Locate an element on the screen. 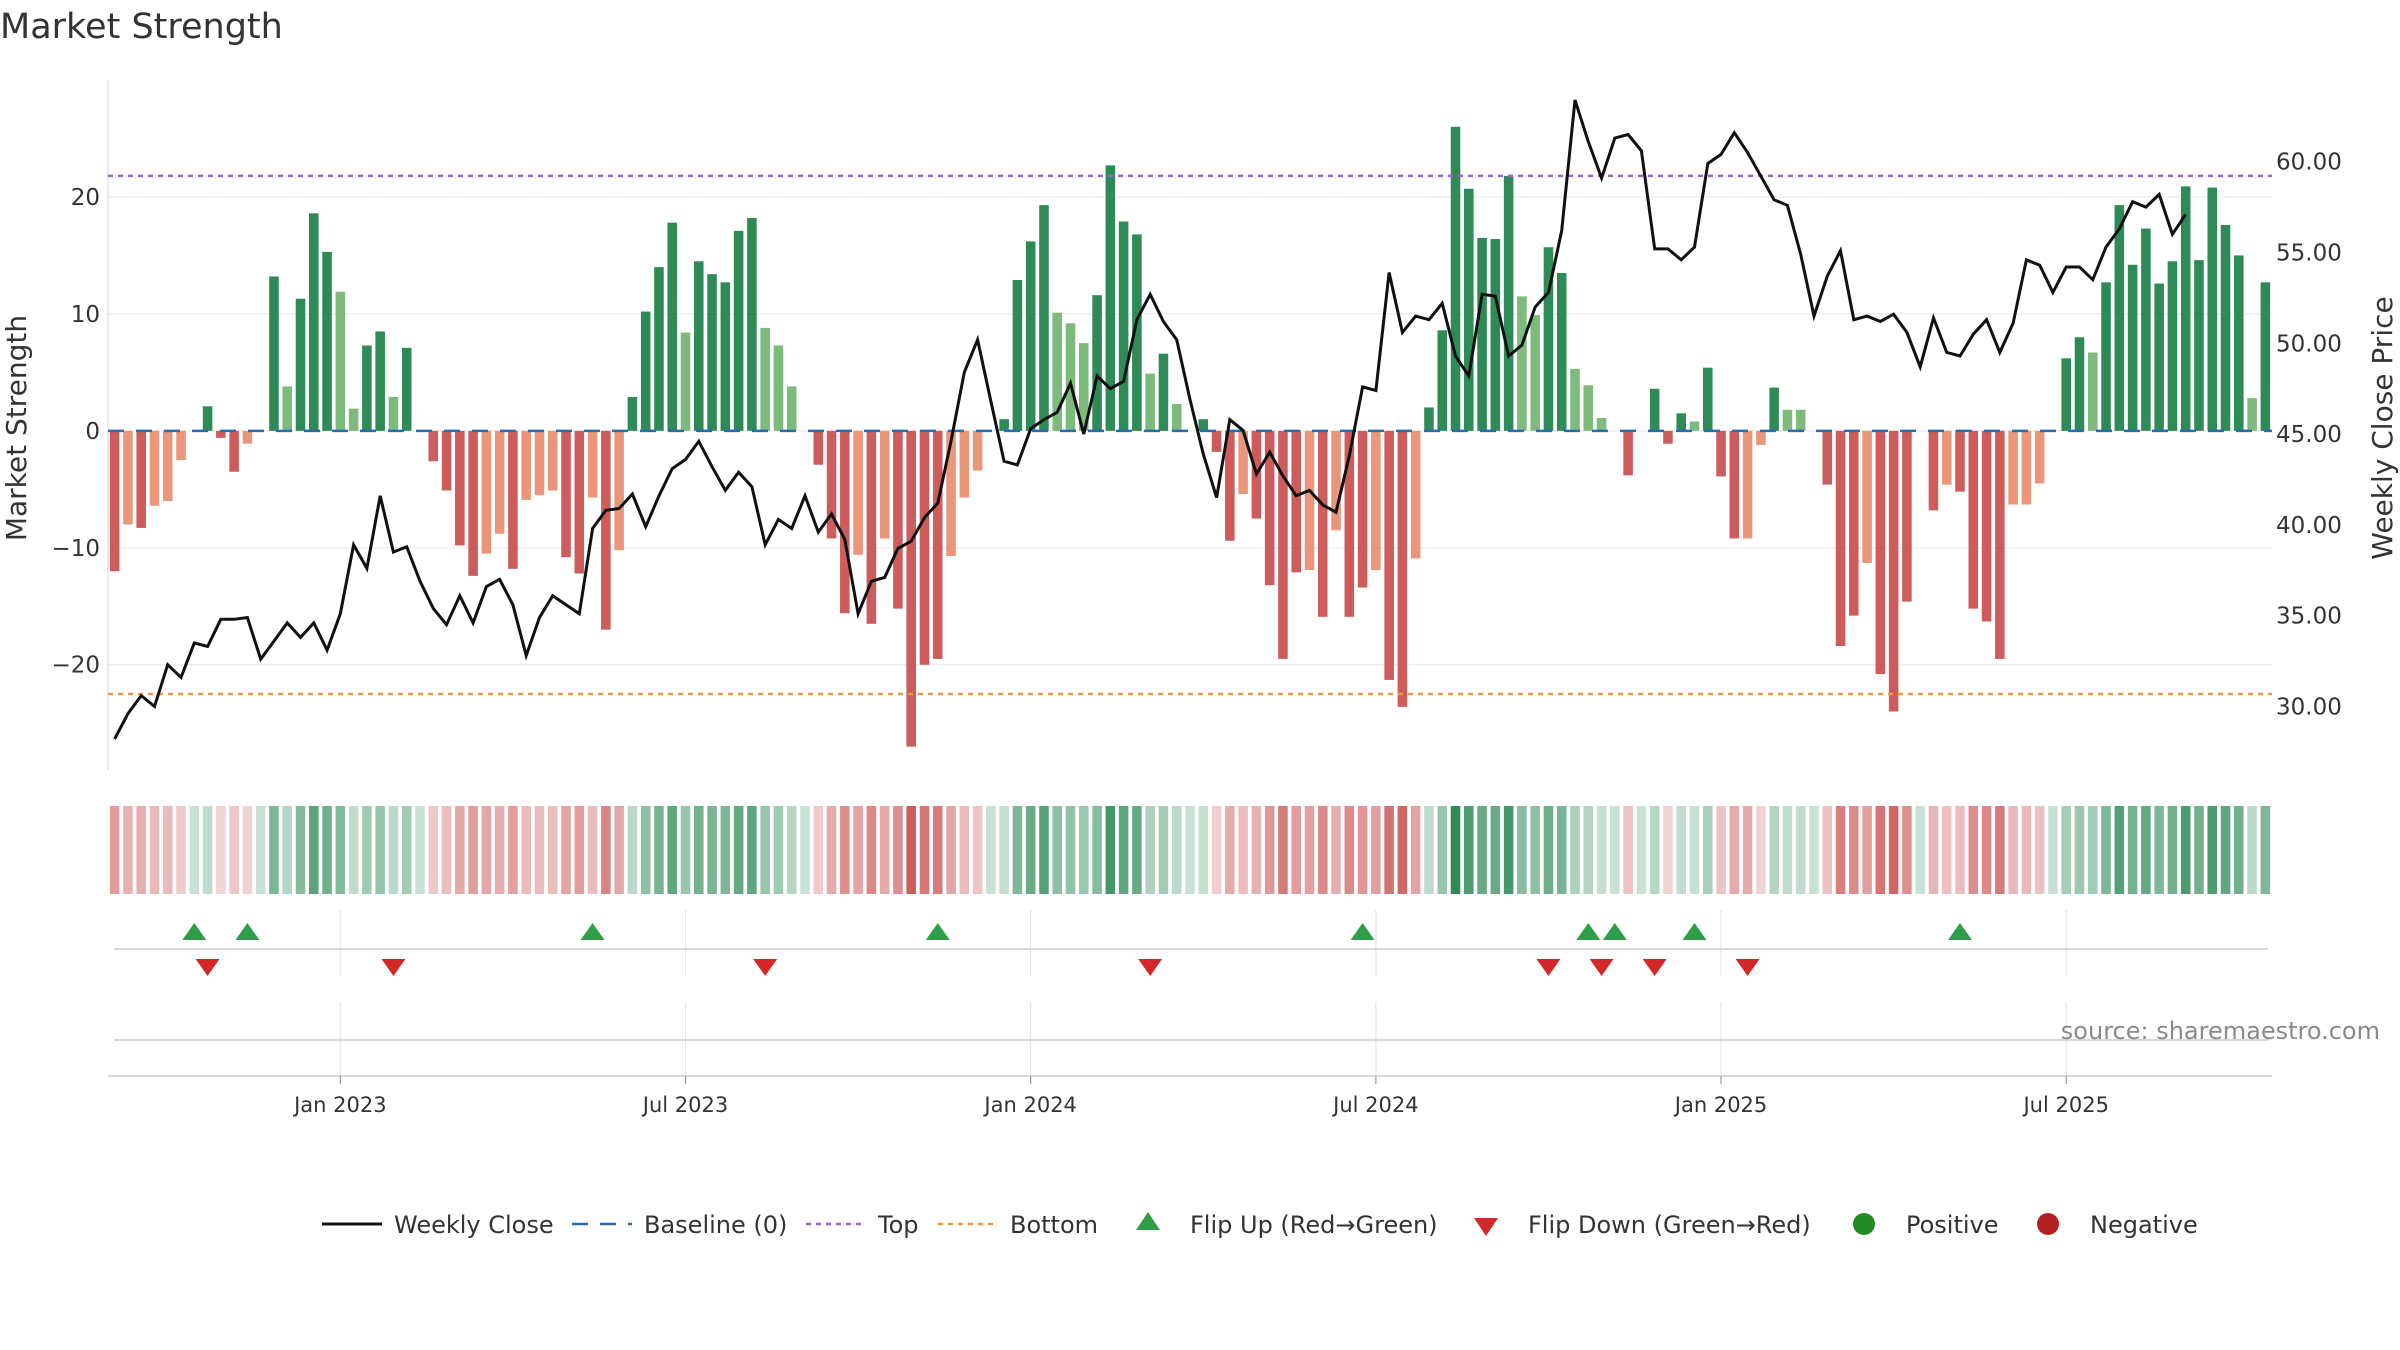  legend-swatch-flip-down is located at coordinates (1486, 1227).